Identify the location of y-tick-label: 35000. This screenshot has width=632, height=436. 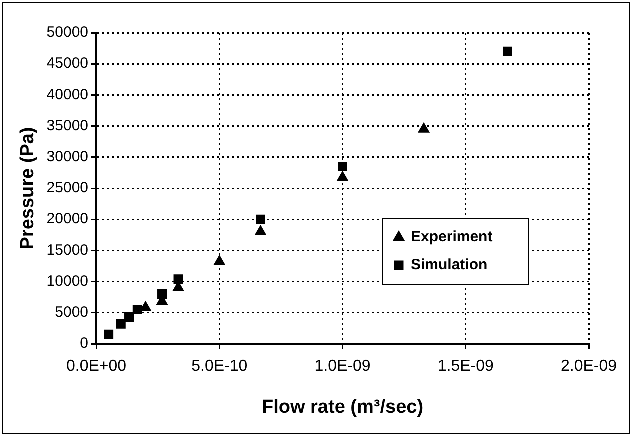
(67, 125).